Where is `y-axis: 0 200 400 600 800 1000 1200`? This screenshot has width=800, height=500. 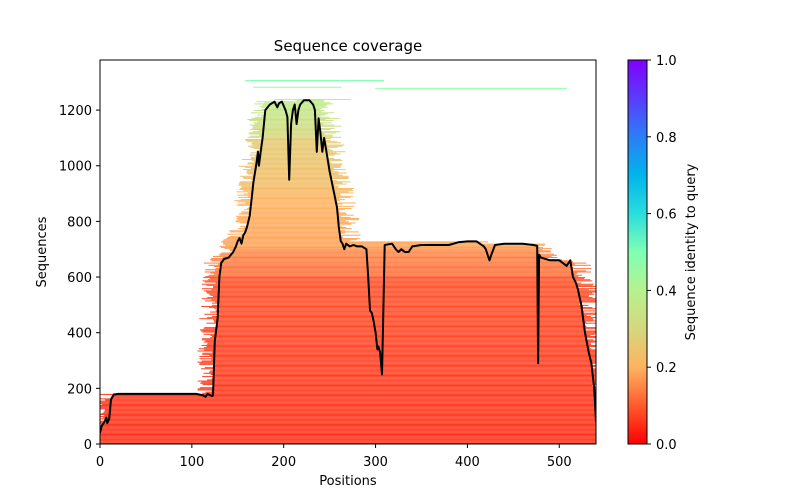
y-axis: 0 200 400 600 800 1000 1200 is located at coordinates (79, 278).